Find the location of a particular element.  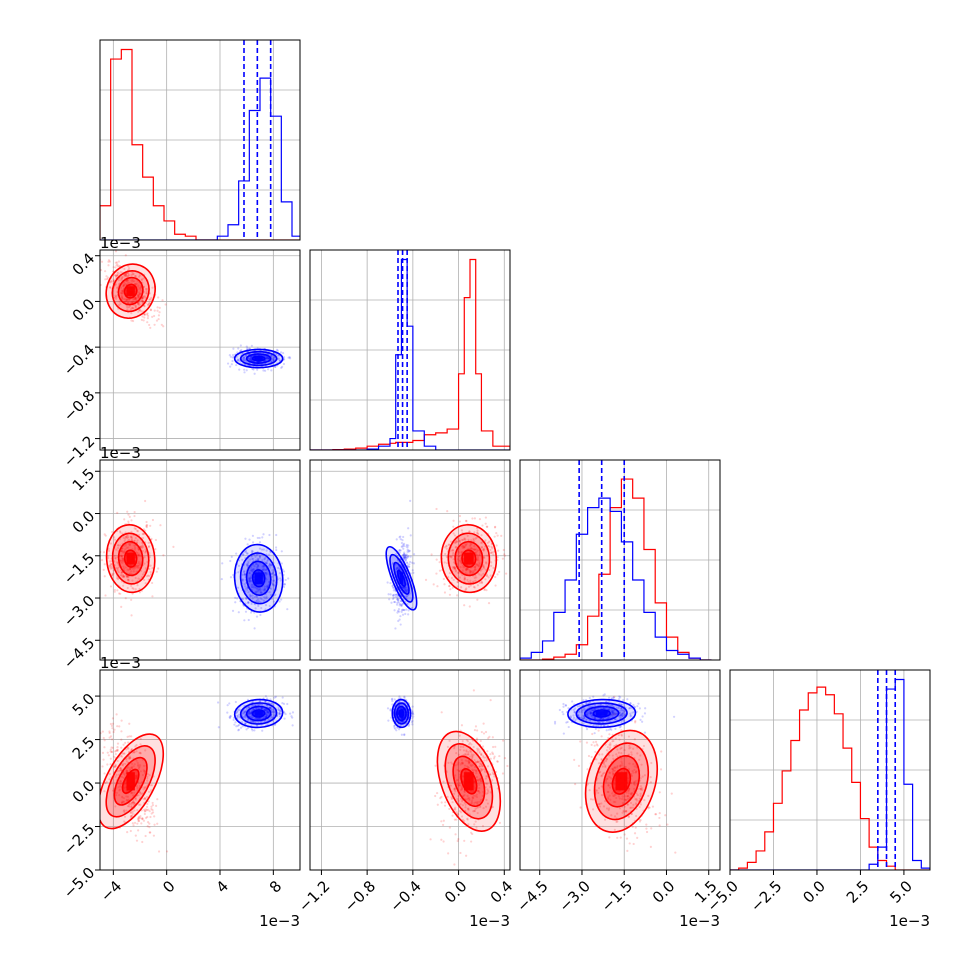

scatter-panel-2-0: −4.5−3.0−1.50.01.51e−3 is located at coordinates (180, 558).